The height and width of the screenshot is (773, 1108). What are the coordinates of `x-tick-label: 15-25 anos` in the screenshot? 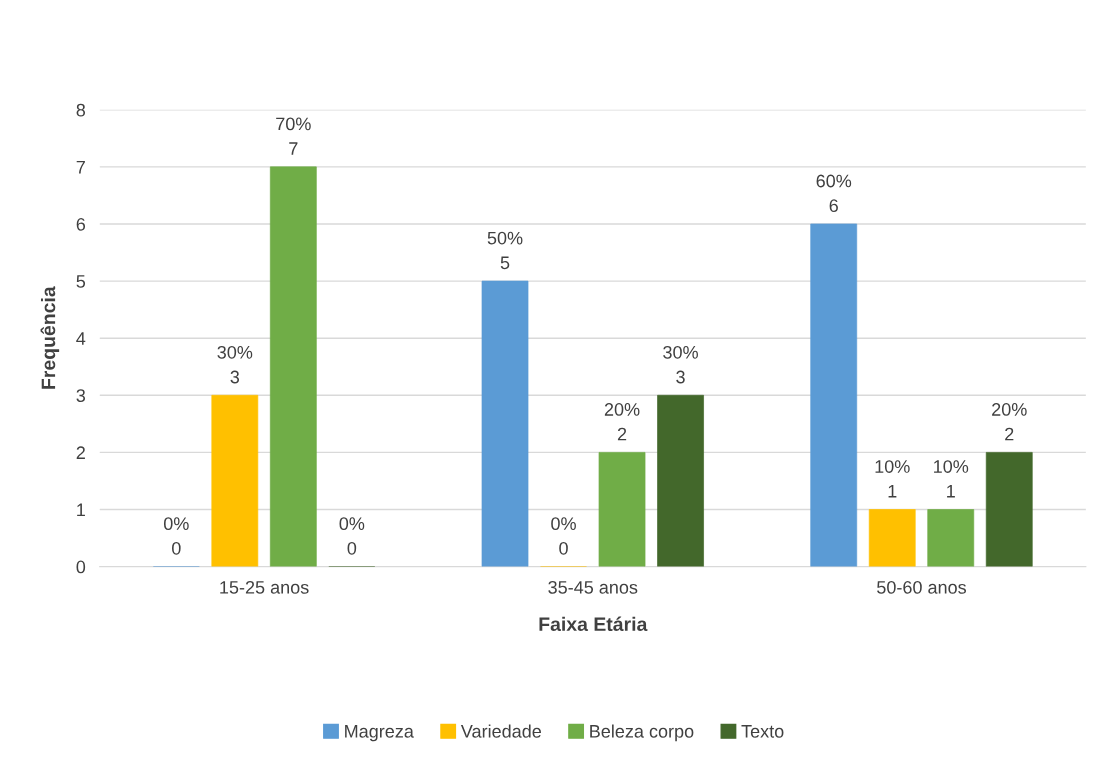 It's located at (264, 587).